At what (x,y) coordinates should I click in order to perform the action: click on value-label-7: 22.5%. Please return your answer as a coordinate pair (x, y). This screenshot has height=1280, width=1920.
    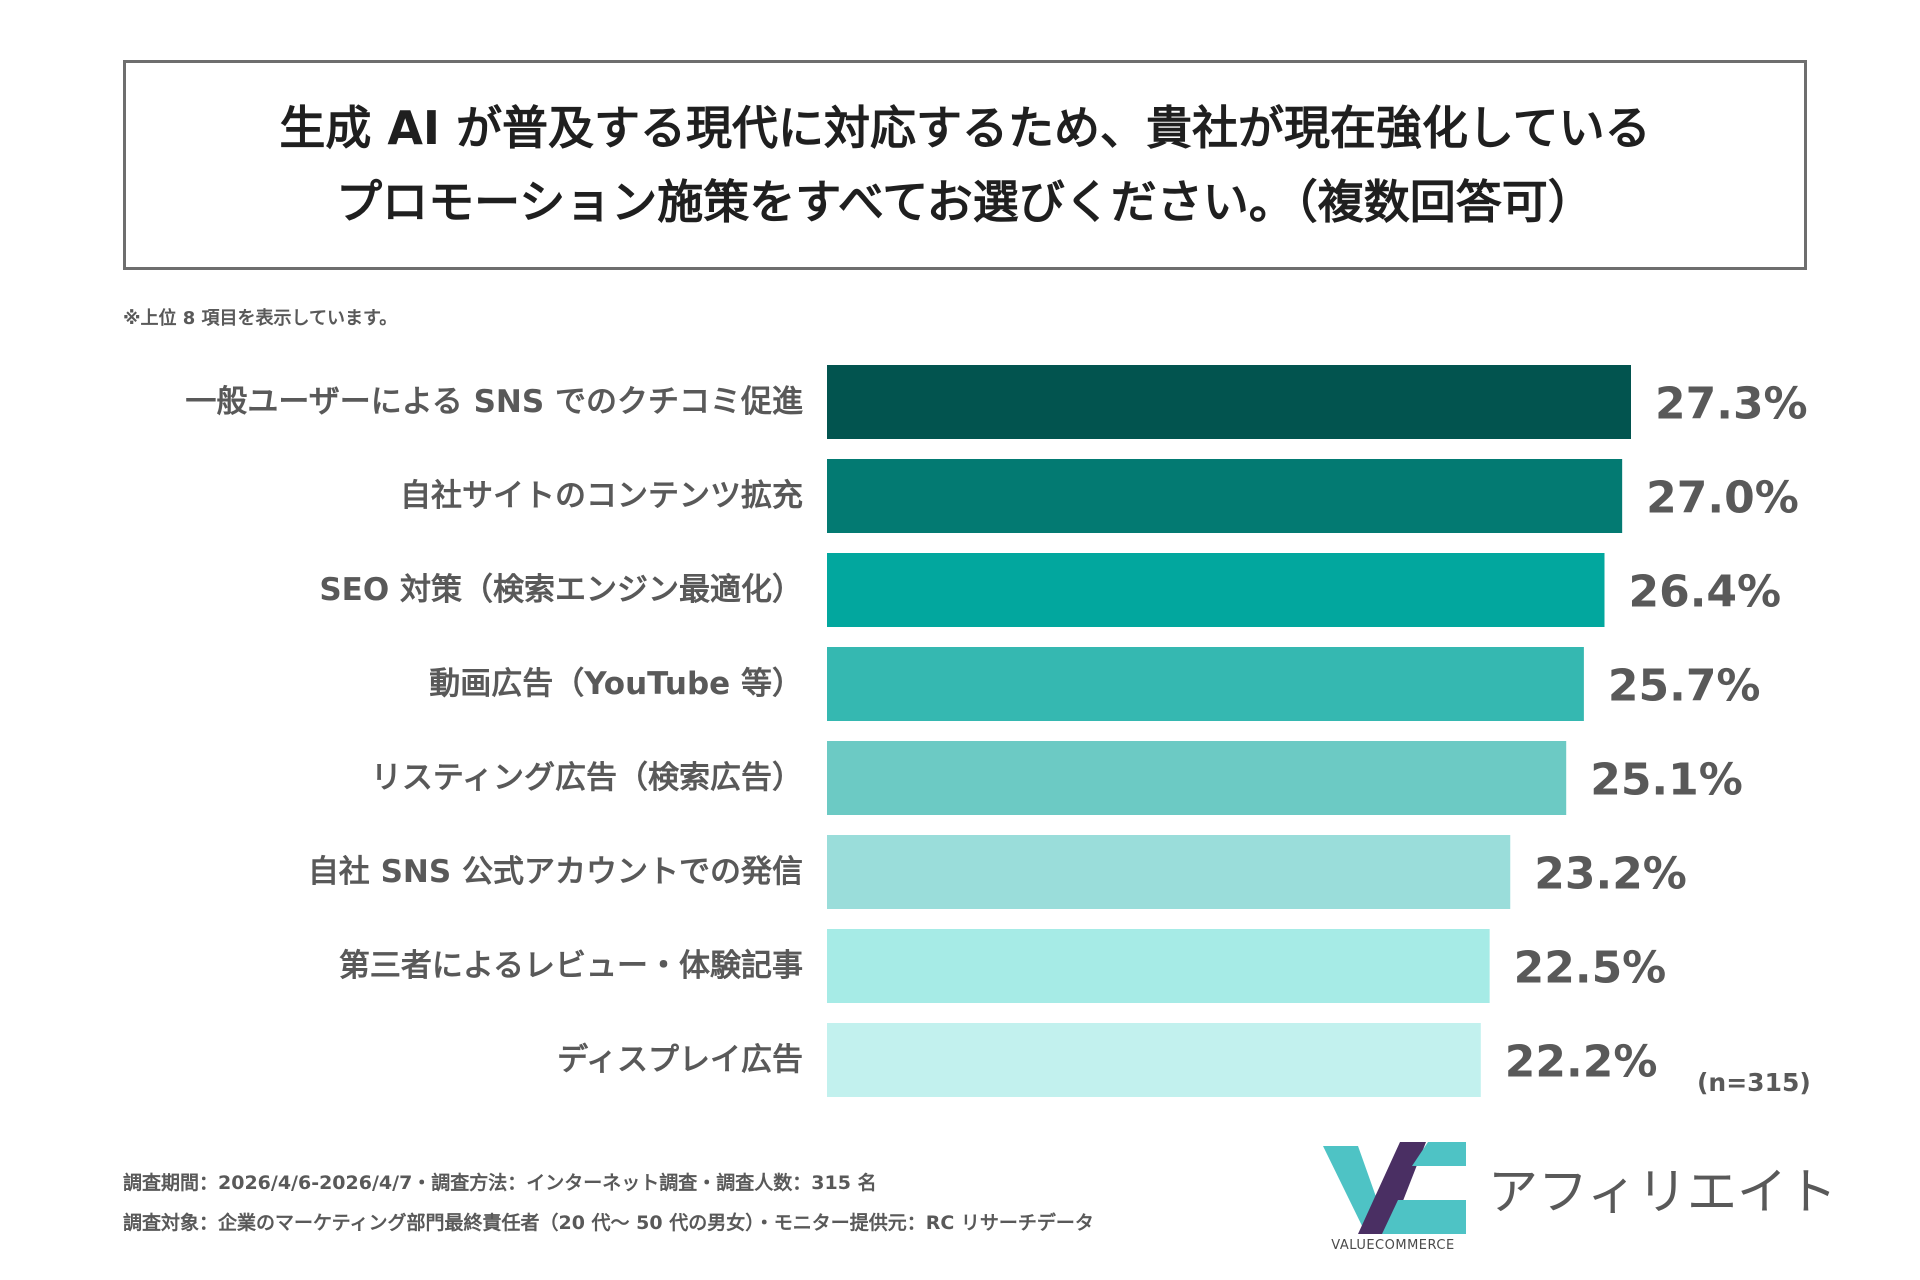
    Looking at the image, I should click on (1590, 968).